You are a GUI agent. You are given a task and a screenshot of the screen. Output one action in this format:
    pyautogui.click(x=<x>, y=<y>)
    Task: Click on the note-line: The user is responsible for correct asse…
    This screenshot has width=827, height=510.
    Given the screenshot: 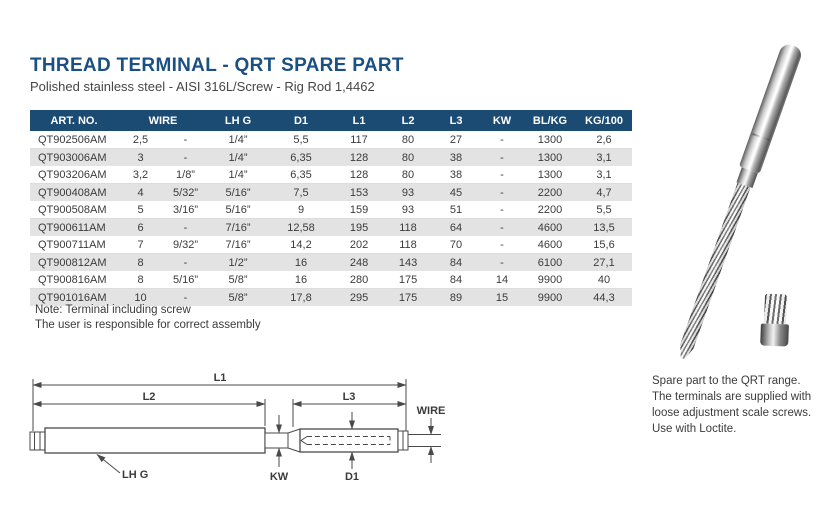 What is the action you would take?
    pyautogui.click(x=148, y=324)
    